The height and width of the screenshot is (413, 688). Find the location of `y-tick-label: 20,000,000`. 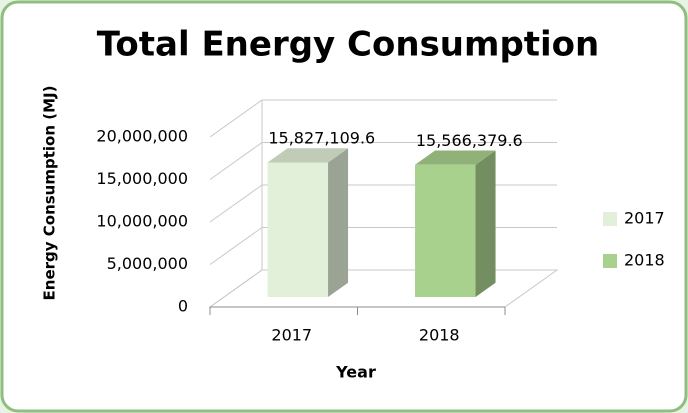

y-tick-label: 20,000,000 is located at coordinates (142, 136).